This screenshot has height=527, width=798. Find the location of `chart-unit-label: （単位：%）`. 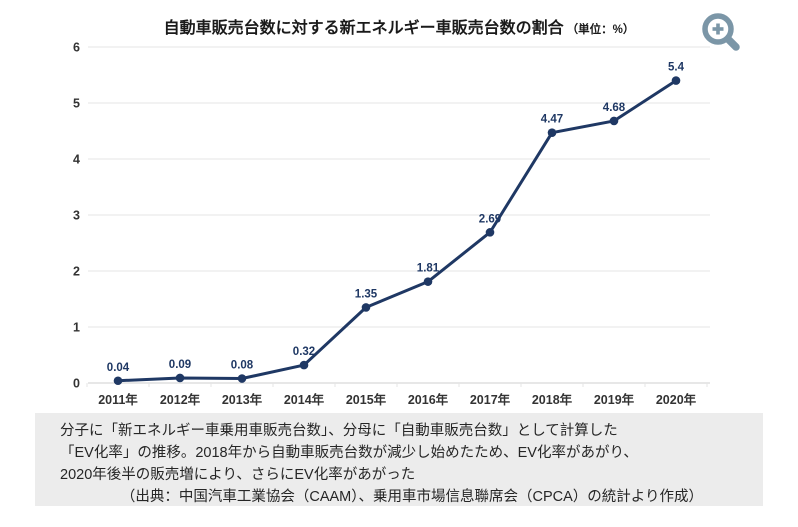

chart-unit-label: （単位：%） is located at coordinates (600, 30).